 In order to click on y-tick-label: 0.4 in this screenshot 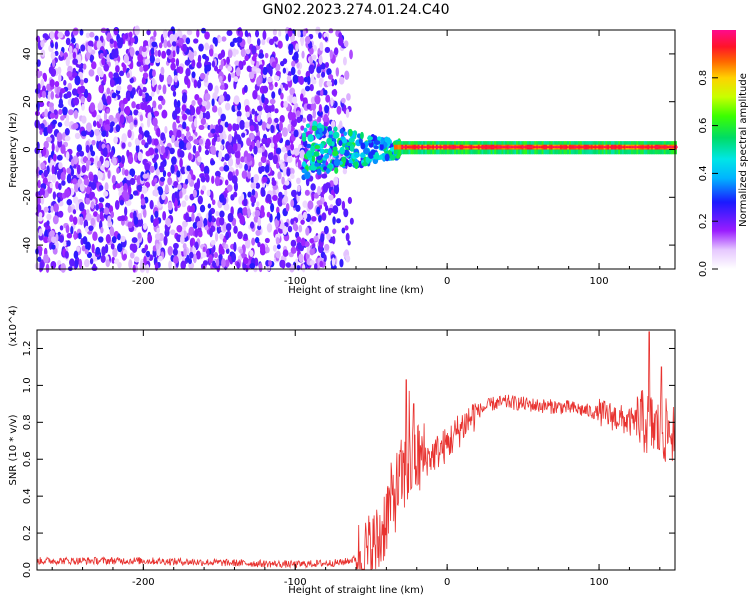, I will do `click(27, 496)`.